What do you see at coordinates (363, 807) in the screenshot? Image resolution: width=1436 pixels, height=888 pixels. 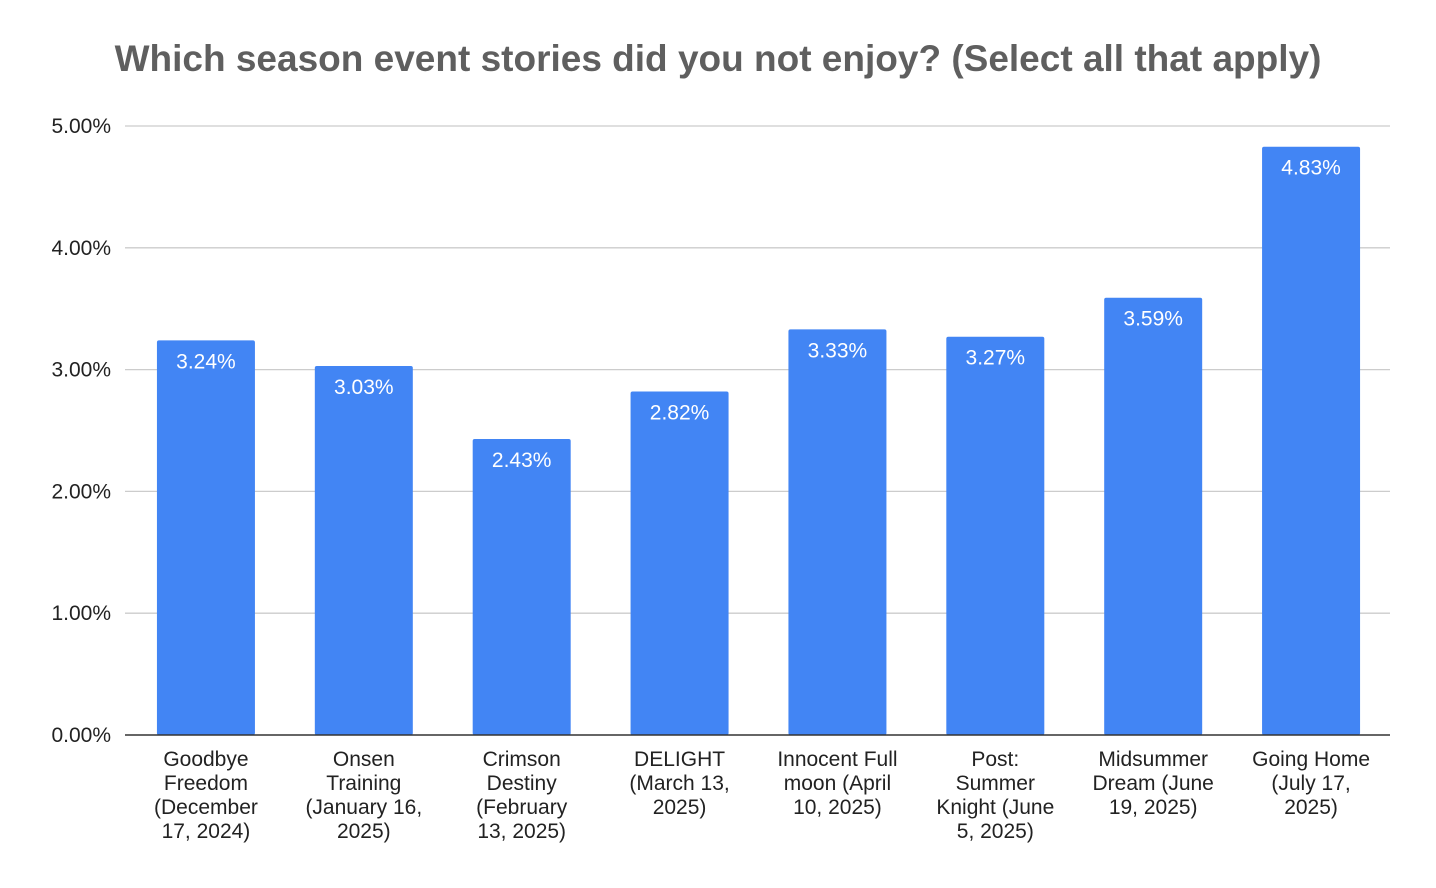 I see `x-category-label-line: (January 16,` at bounding box center [363, 807].